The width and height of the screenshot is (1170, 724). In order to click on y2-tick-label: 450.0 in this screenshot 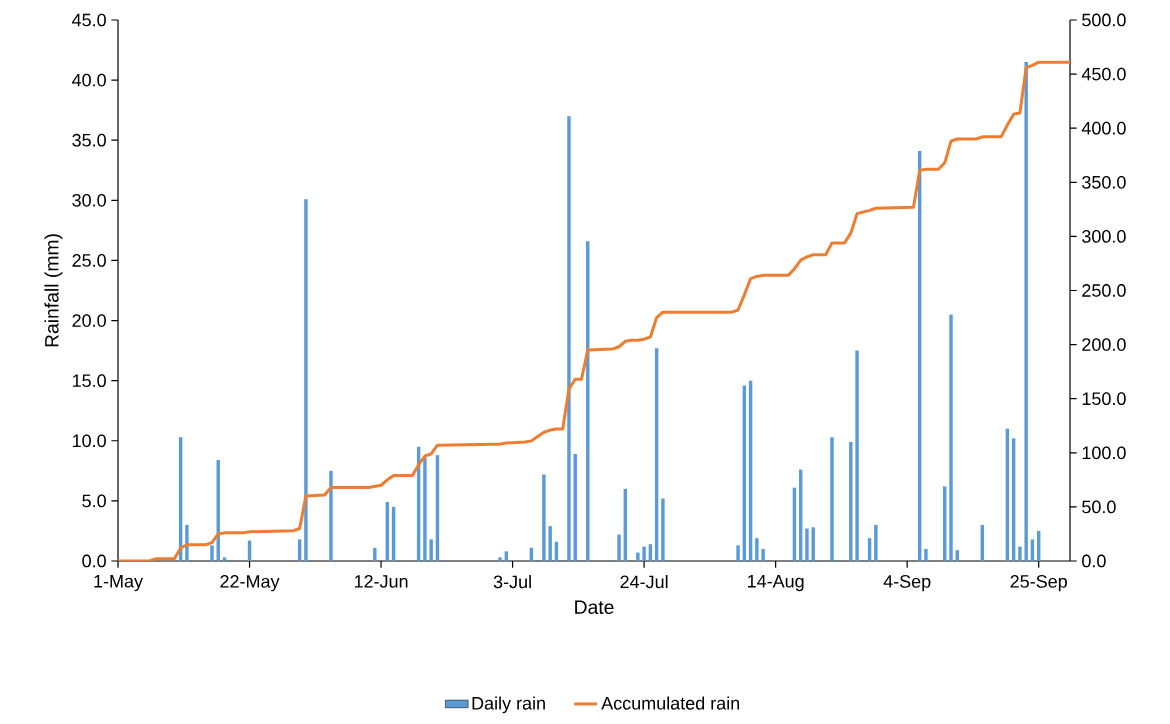, I will do `click(1103, 74)`.